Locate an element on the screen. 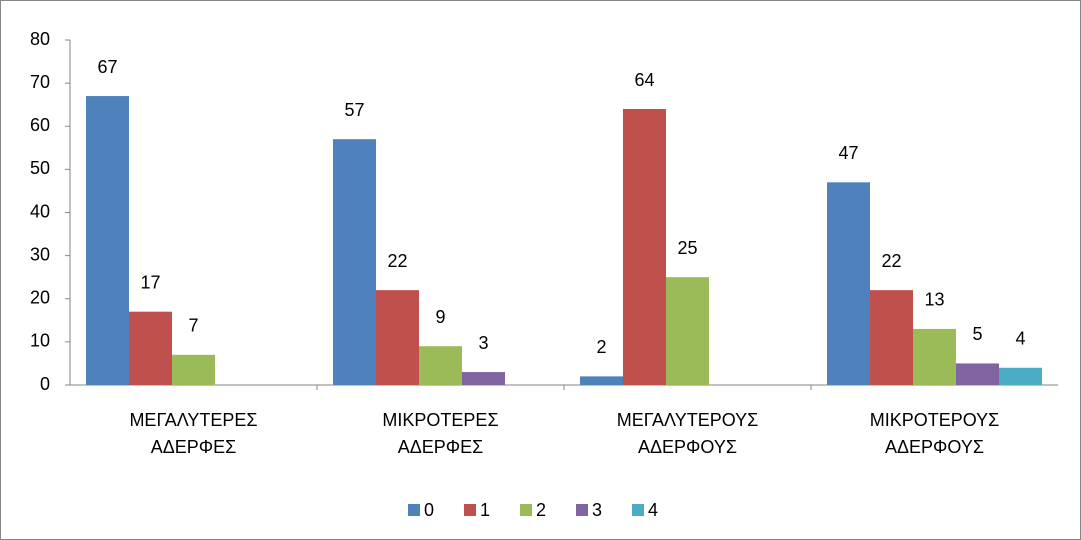 This screenshot has width=1081, height=540. y-tick-label: 10 is located at coordinates (40, 341).